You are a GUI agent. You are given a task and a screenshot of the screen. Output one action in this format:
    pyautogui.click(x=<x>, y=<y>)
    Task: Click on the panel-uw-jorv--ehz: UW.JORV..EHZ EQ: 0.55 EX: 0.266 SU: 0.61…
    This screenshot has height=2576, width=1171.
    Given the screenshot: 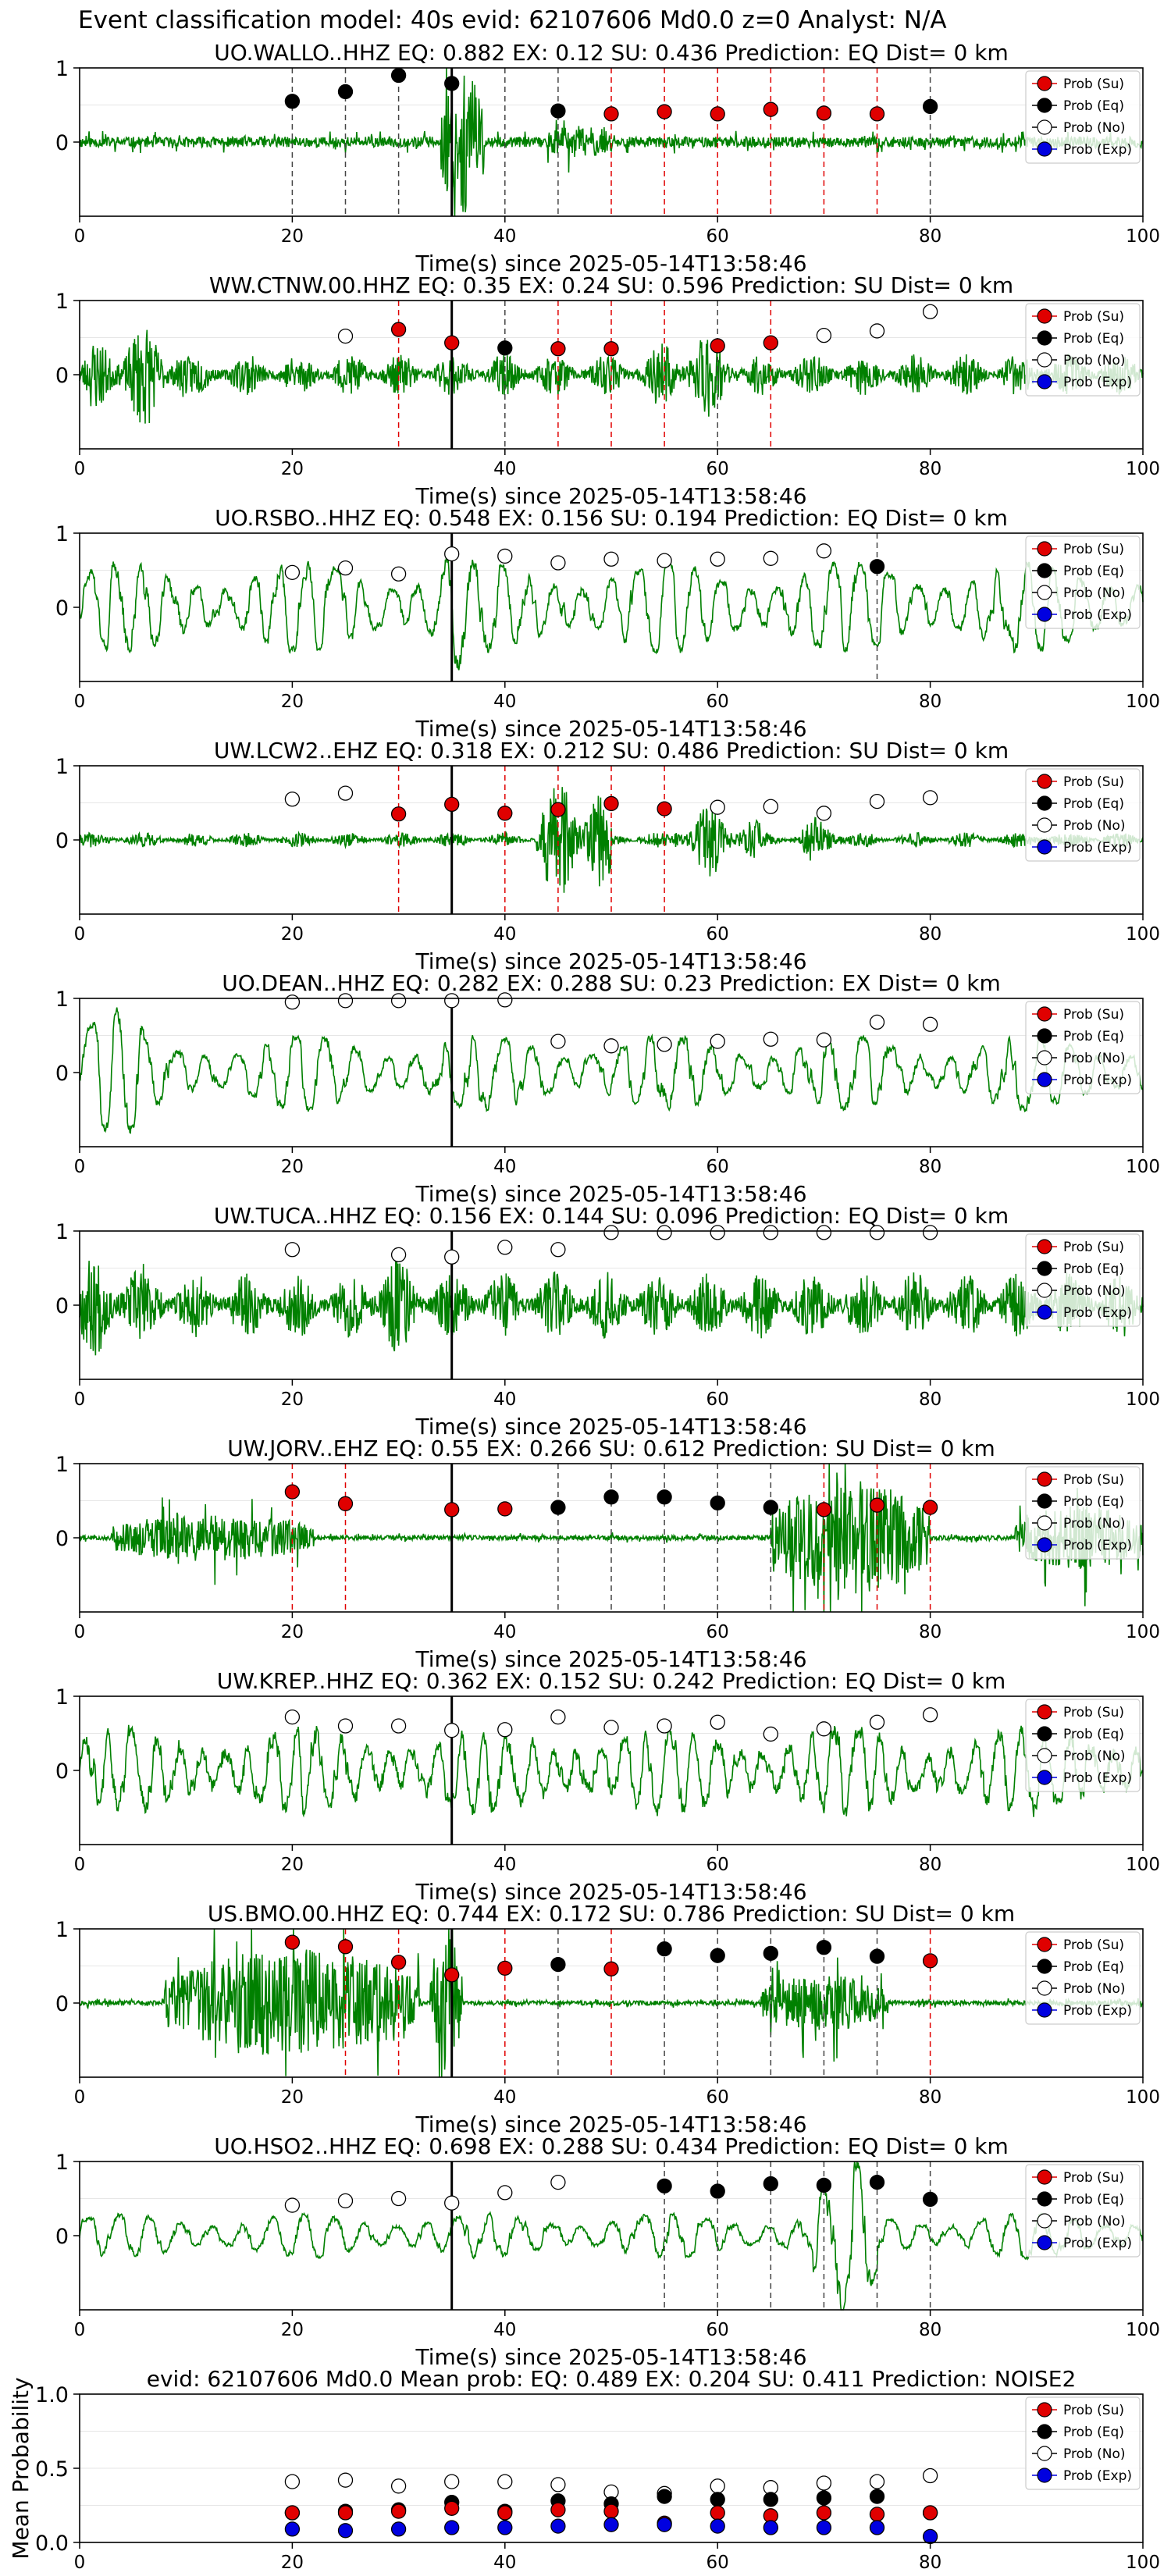 What is the action you would take?
    pyautogui.click(x=607, y=1554)
    